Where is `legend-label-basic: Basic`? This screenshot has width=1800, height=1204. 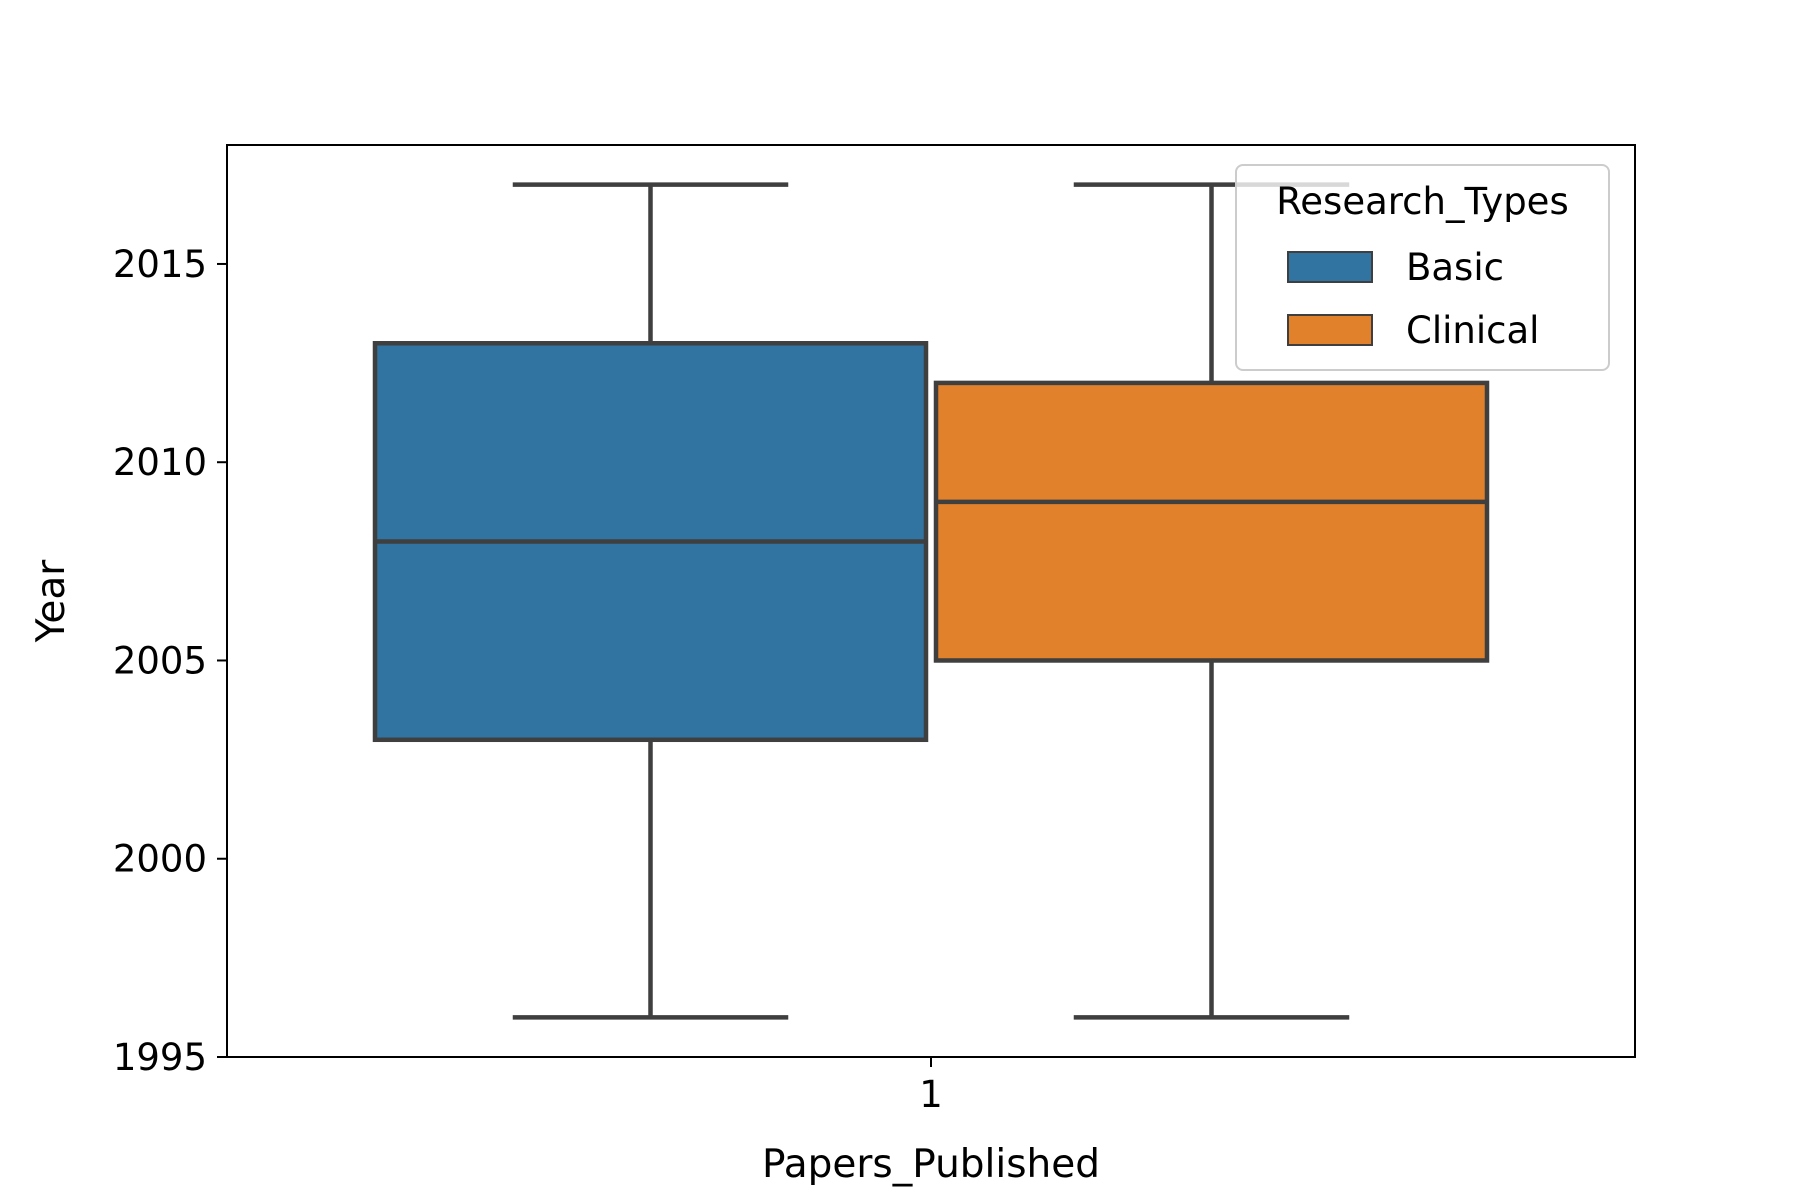
legend-label-basic: Basic is located at coordinates (1455, 267).